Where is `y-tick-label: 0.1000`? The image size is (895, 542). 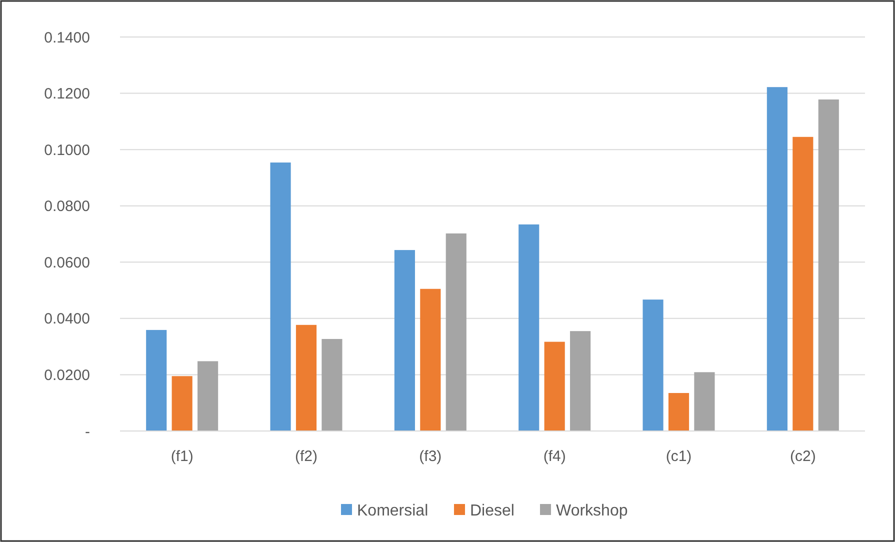 y-tick-label: 0.1000 is located at coordinates (67, 150).